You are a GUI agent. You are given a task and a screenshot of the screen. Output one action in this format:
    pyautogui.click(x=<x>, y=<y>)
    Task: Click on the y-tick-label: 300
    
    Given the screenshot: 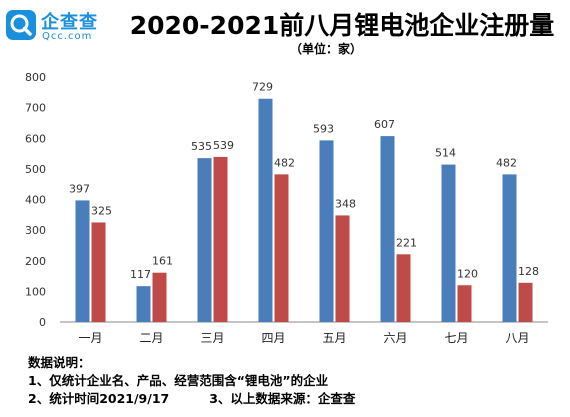 What is the action you would take?
    pyautogui.click(x=35, y=230)
    